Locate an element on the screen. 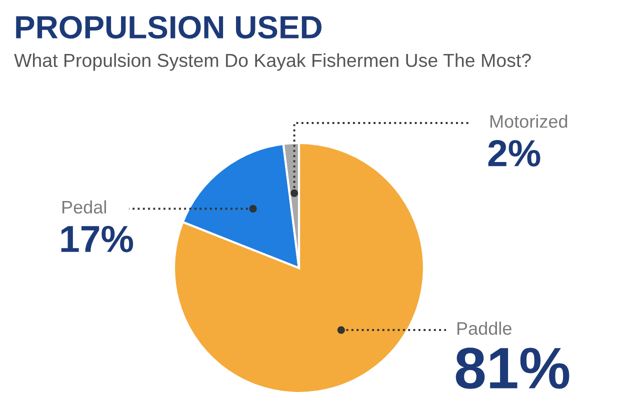 The width and height of the screenshot is (639, 414). data-label: 2% is located at coordinates (514, 153).